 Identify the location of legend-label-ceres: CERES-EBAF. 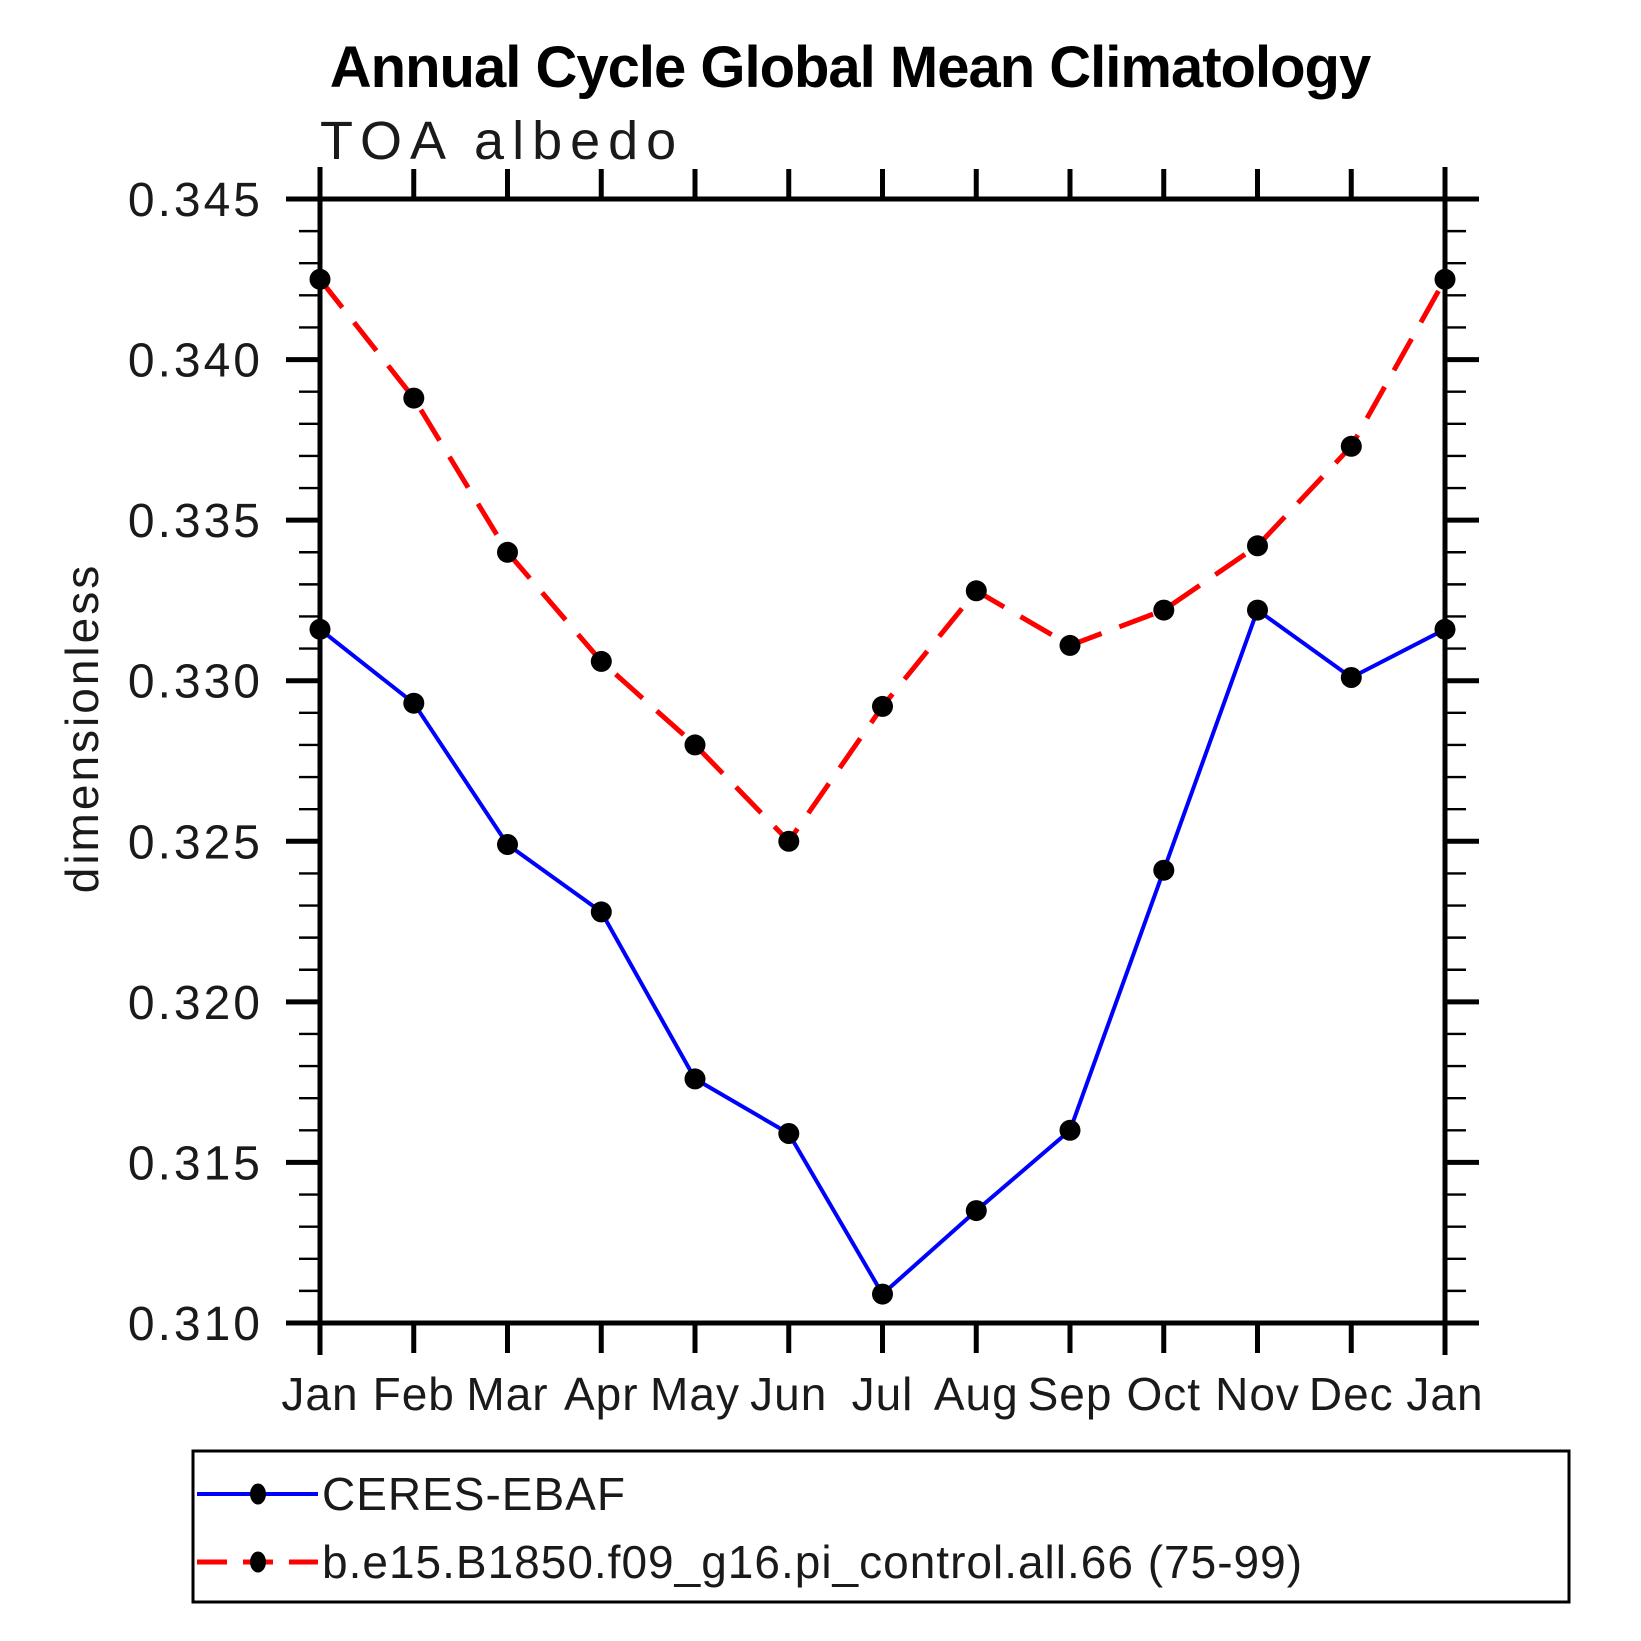
(474, 1494).